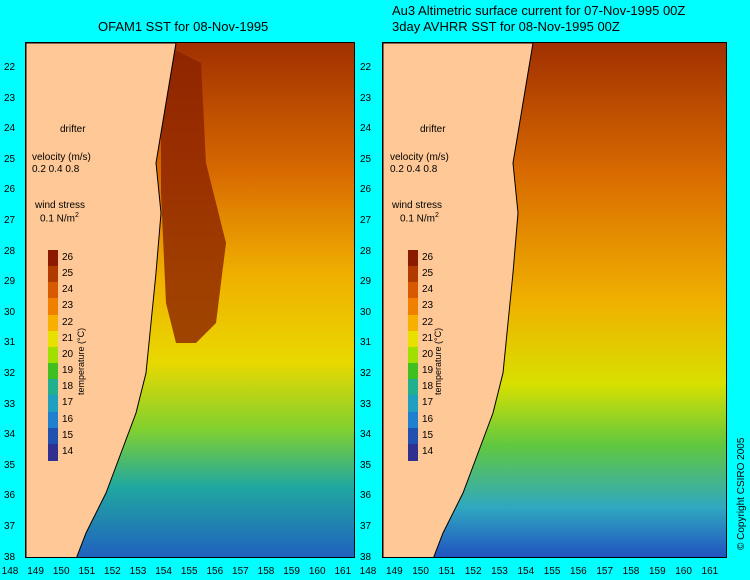 This screenshot has height=580, width=750. I want to click on right-wind-label: wind stress, so click(417, 205).